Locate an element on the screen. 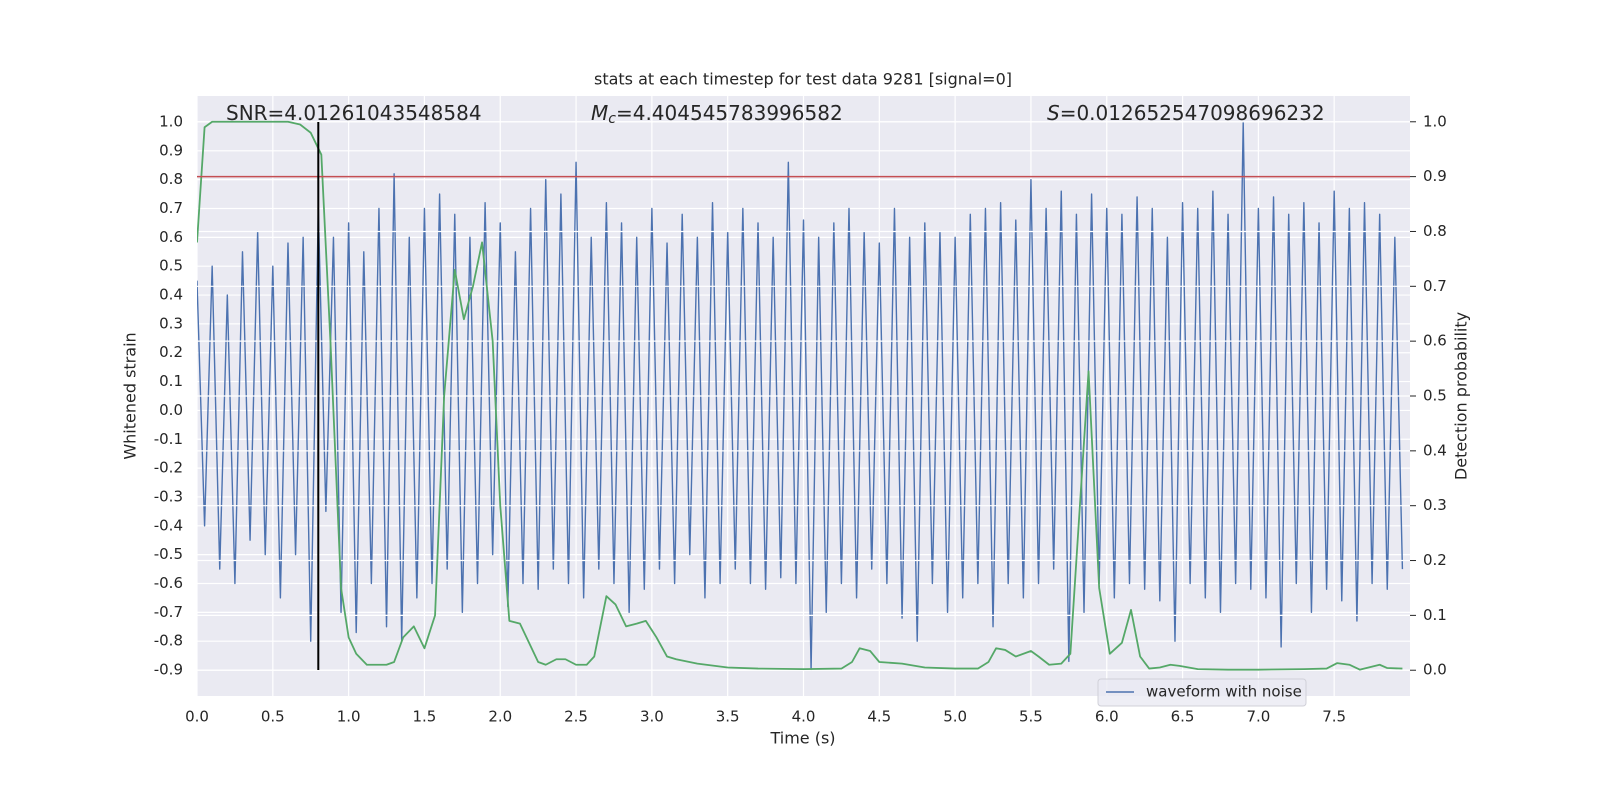 The height and width of the screenshot is (804, 1600). legend-label: waveform with noise is located at coordinates (1224, 692).